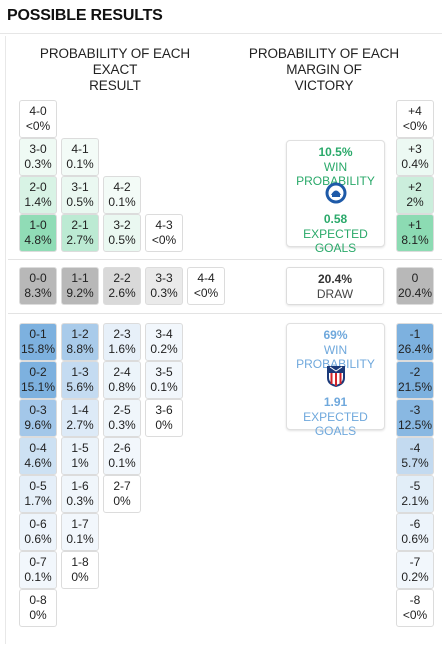  I want to click on score-cell: 2-3 1.6%, so click(122, 342).